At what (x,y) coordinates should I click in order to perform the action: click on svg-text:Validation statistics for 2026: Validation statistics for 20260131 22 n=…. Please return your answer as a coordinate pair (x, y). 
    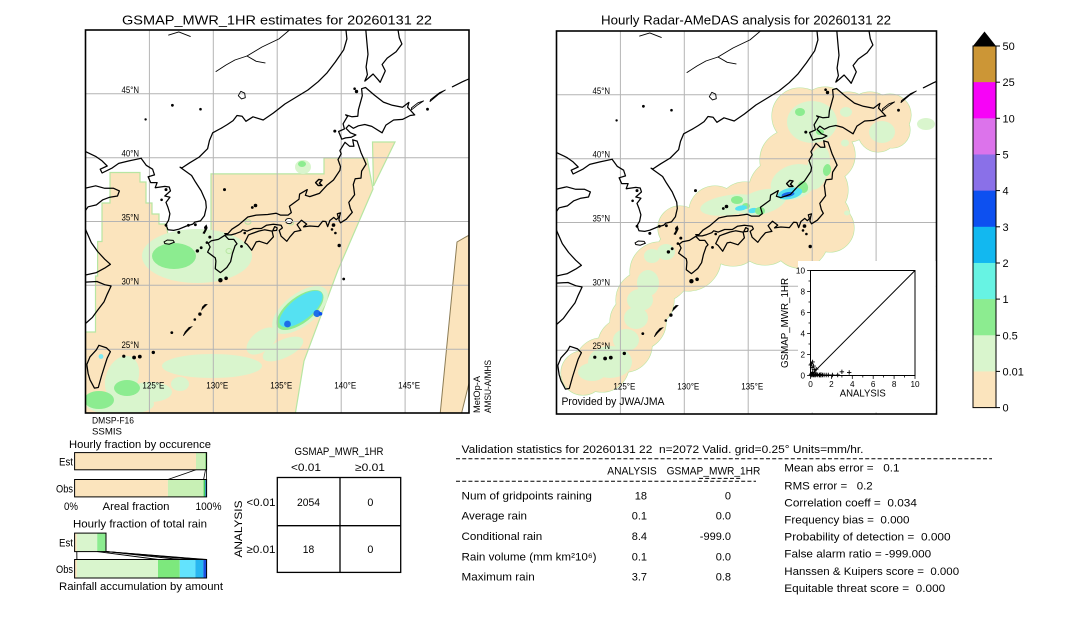
    Looking at the image, I should click on (663, 450).